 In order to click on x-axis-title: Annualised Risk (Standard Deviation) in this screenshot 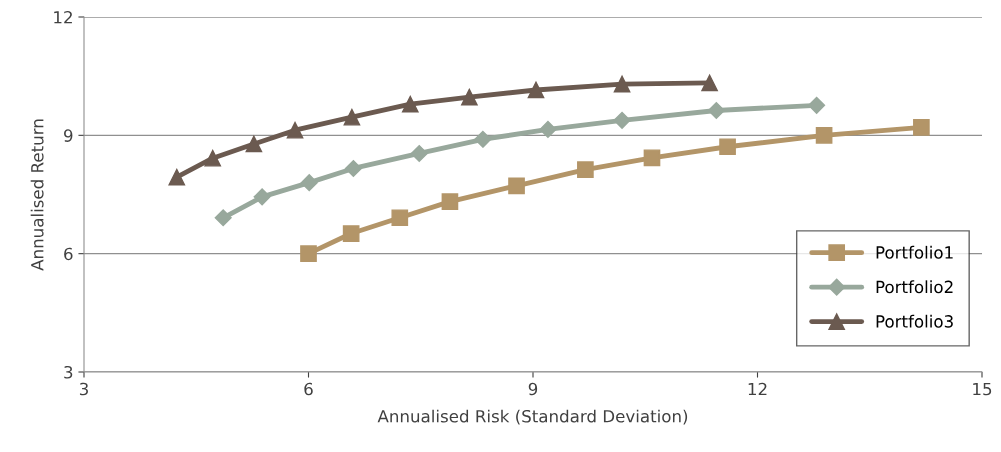, I will do `click(532, 417)`.